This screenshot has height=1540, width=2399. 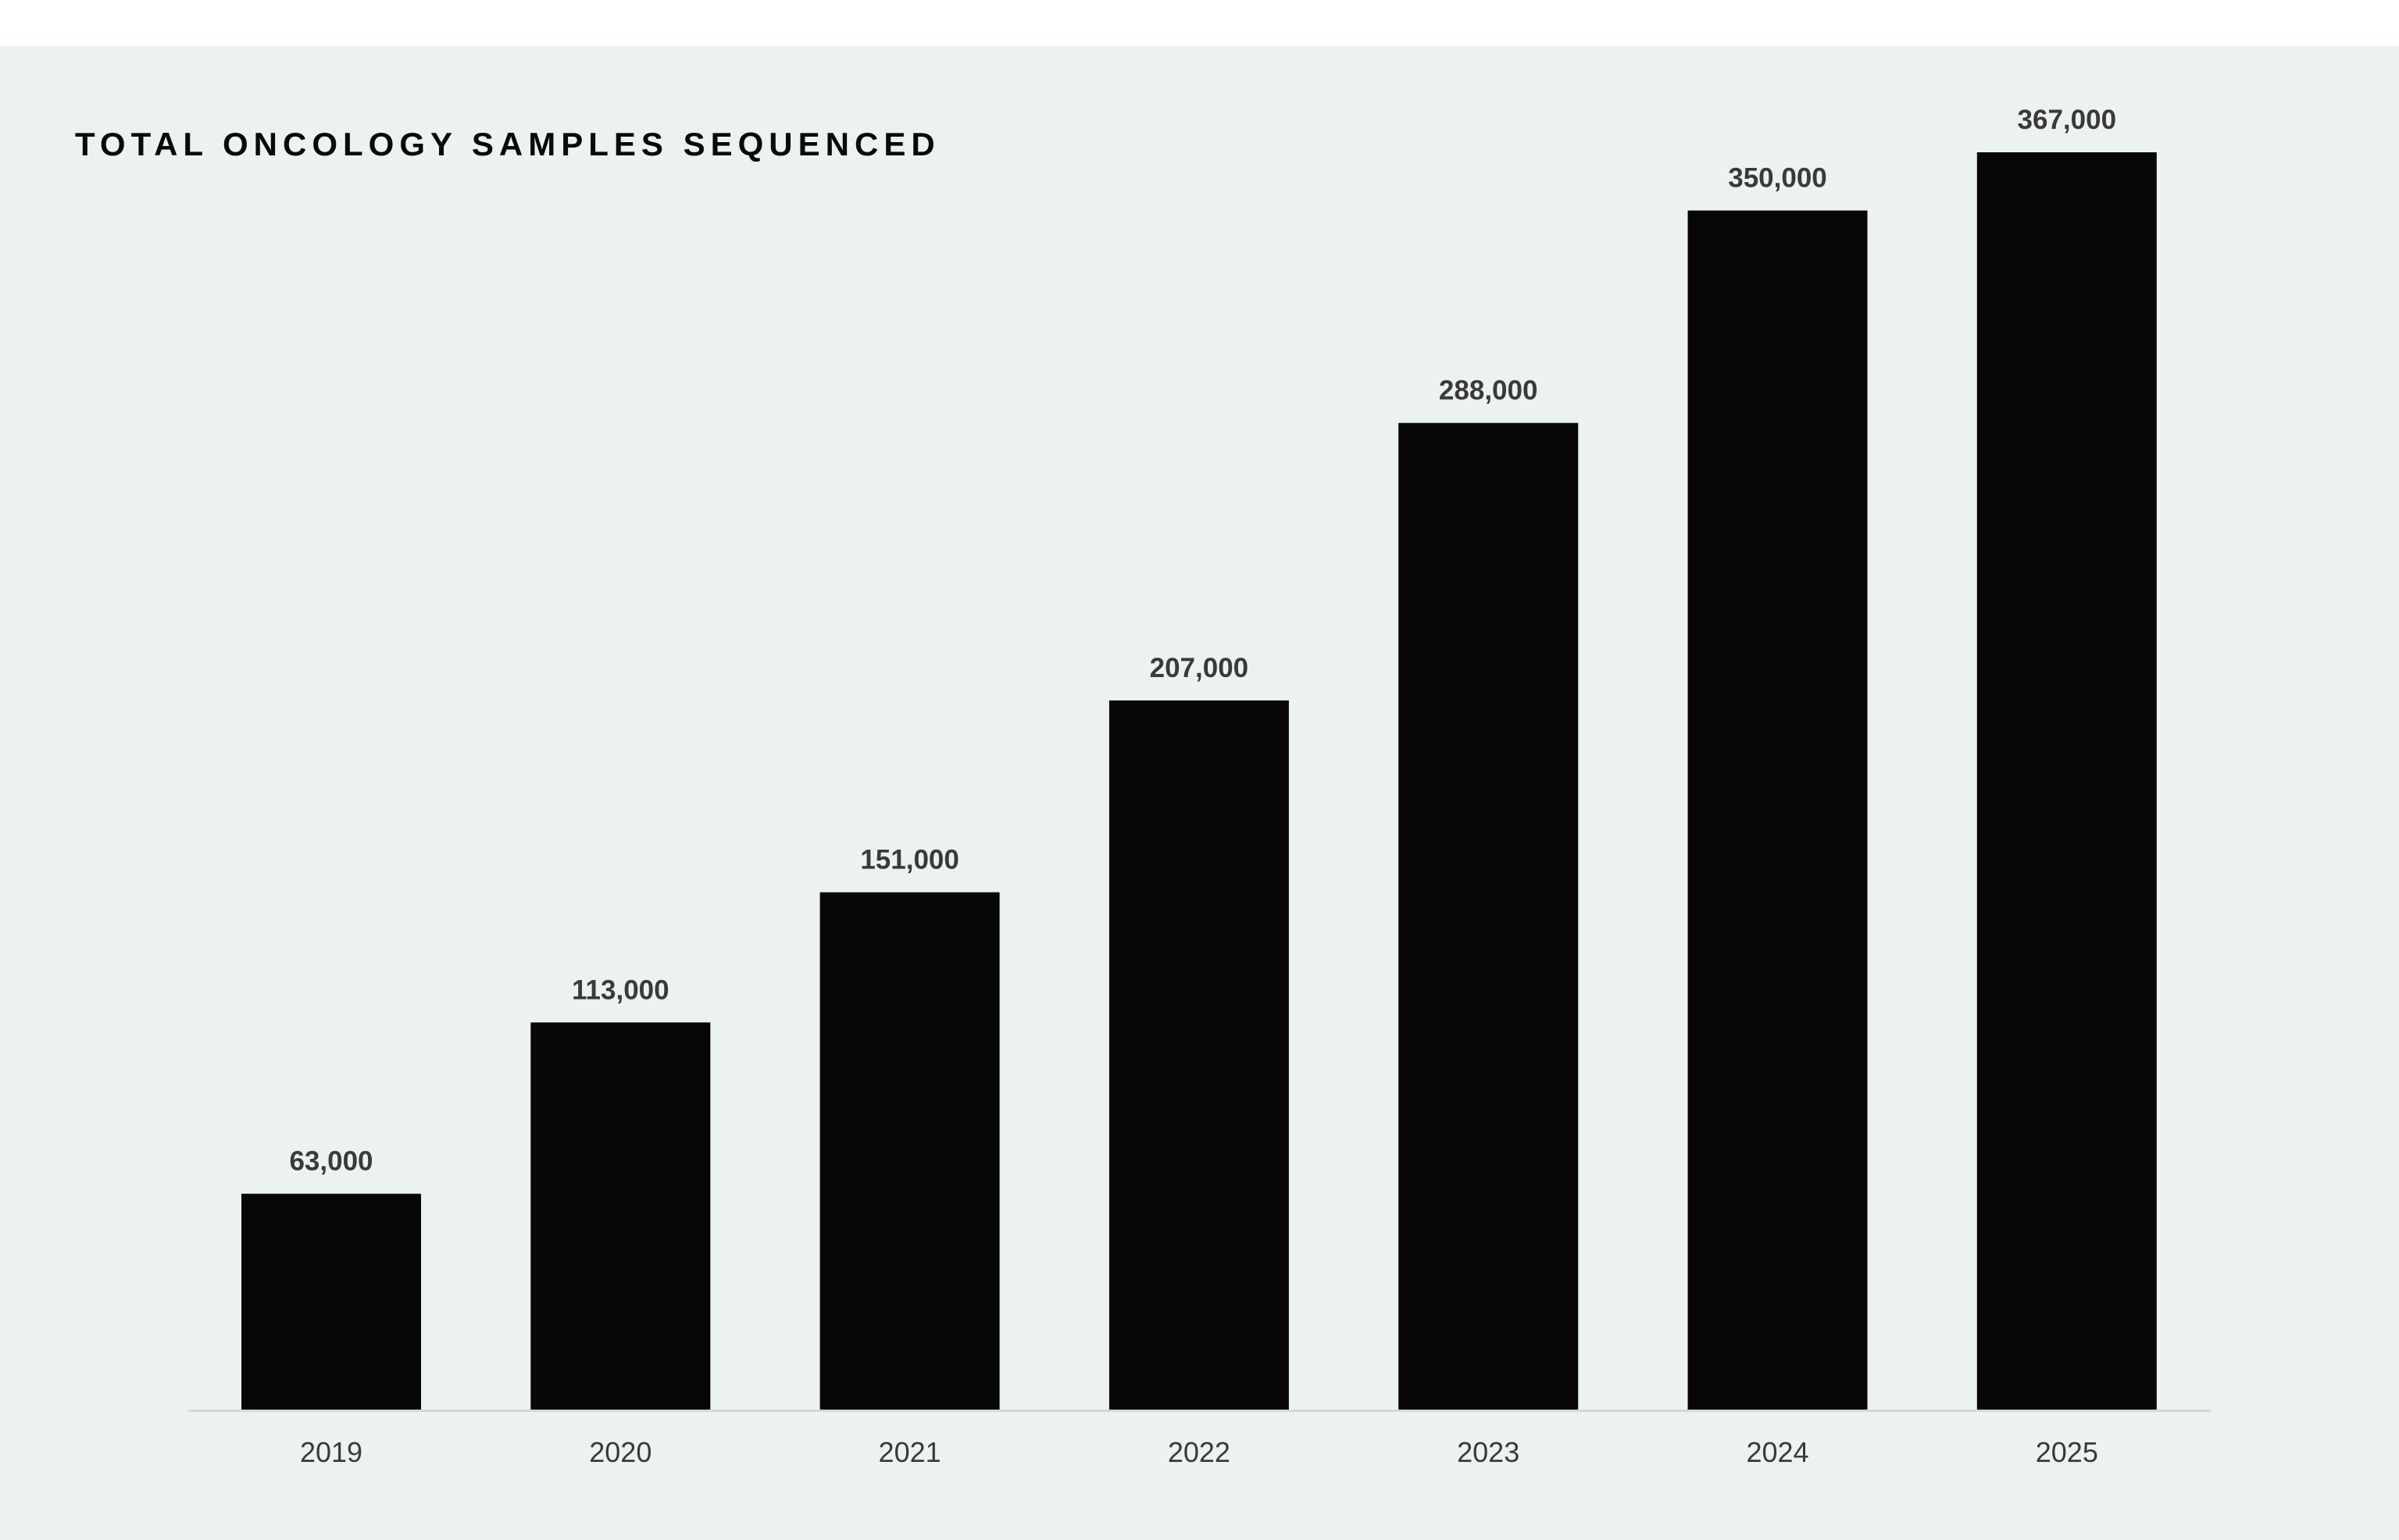 I want to click on bar-2020, so click(x=620, y=1216).